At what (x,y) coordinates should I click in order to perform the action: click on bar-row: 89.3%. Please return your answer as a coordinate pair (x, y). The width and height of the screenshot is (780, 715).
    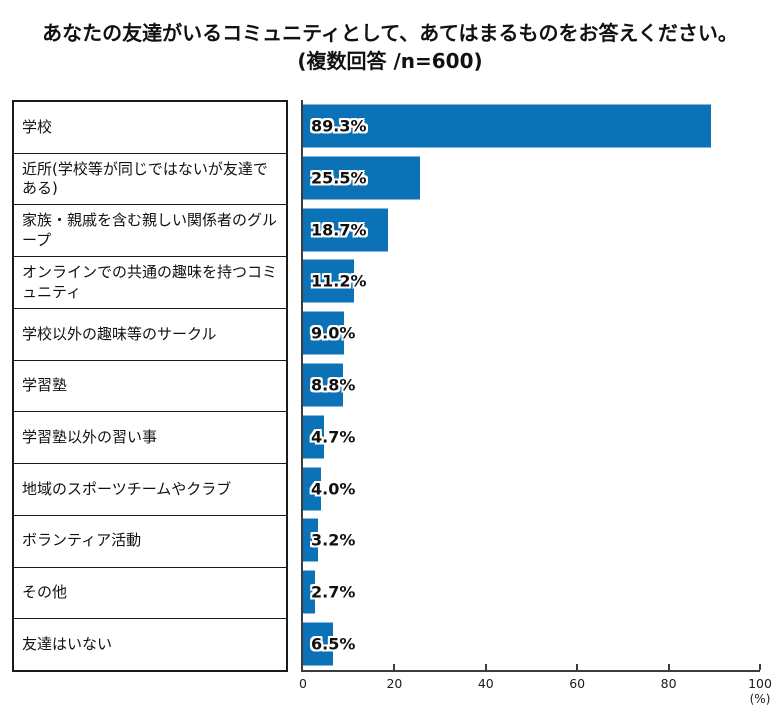
    Looking at the image, I should click on (531, 126).